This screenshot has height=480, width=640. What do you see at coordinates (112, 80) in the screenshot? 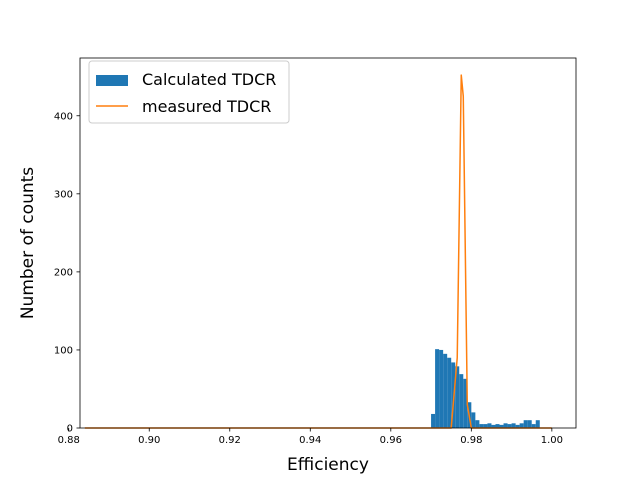
I see `legend-swatch-calculated-tdcr` at bounding box center [112, 80].